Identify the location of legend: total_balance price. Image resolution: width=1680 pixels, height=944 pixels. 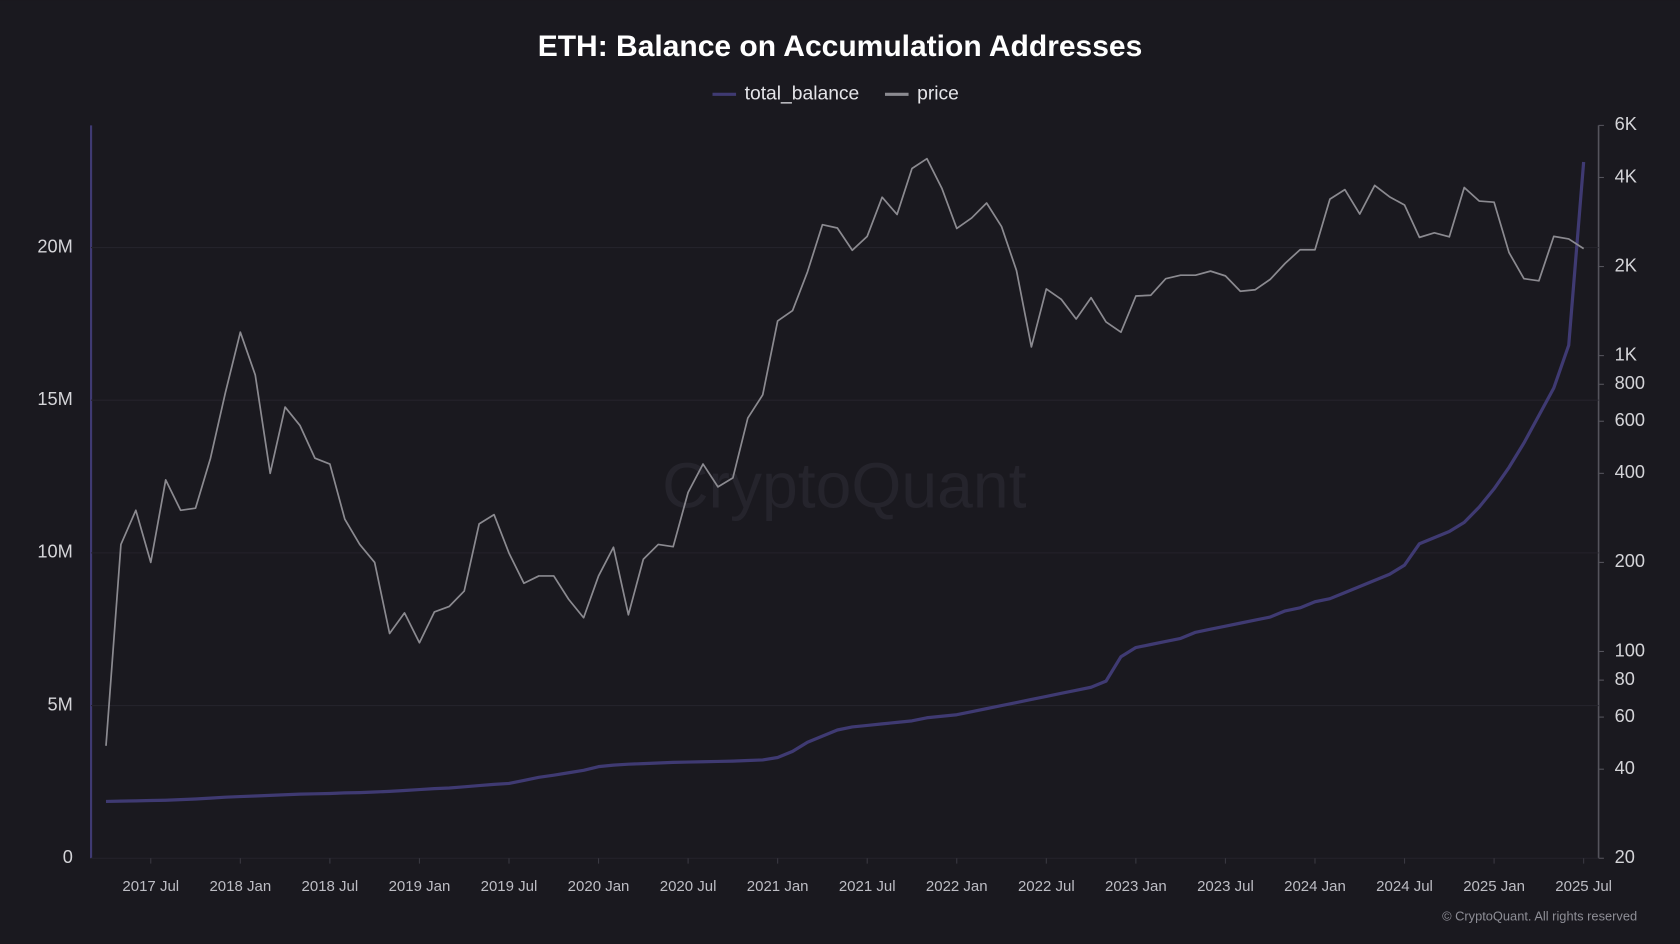
(835, 93).